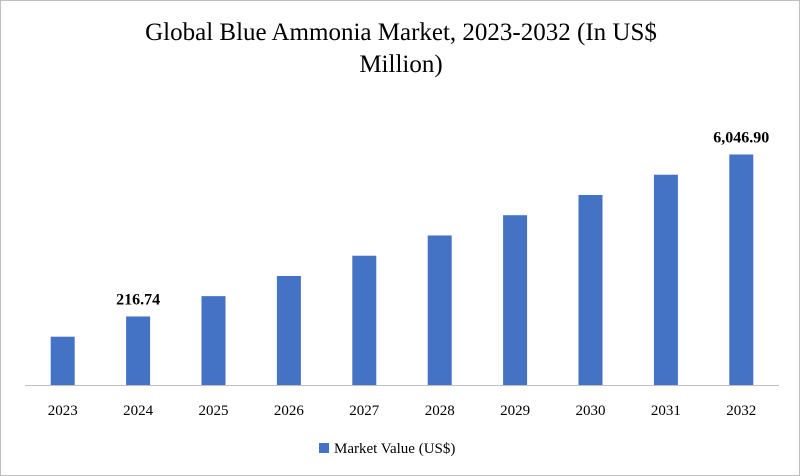 Image resolution: width=800 pixels, height=476 pixels. I want to click on x-tick-label: 2031, so click(666, 411).